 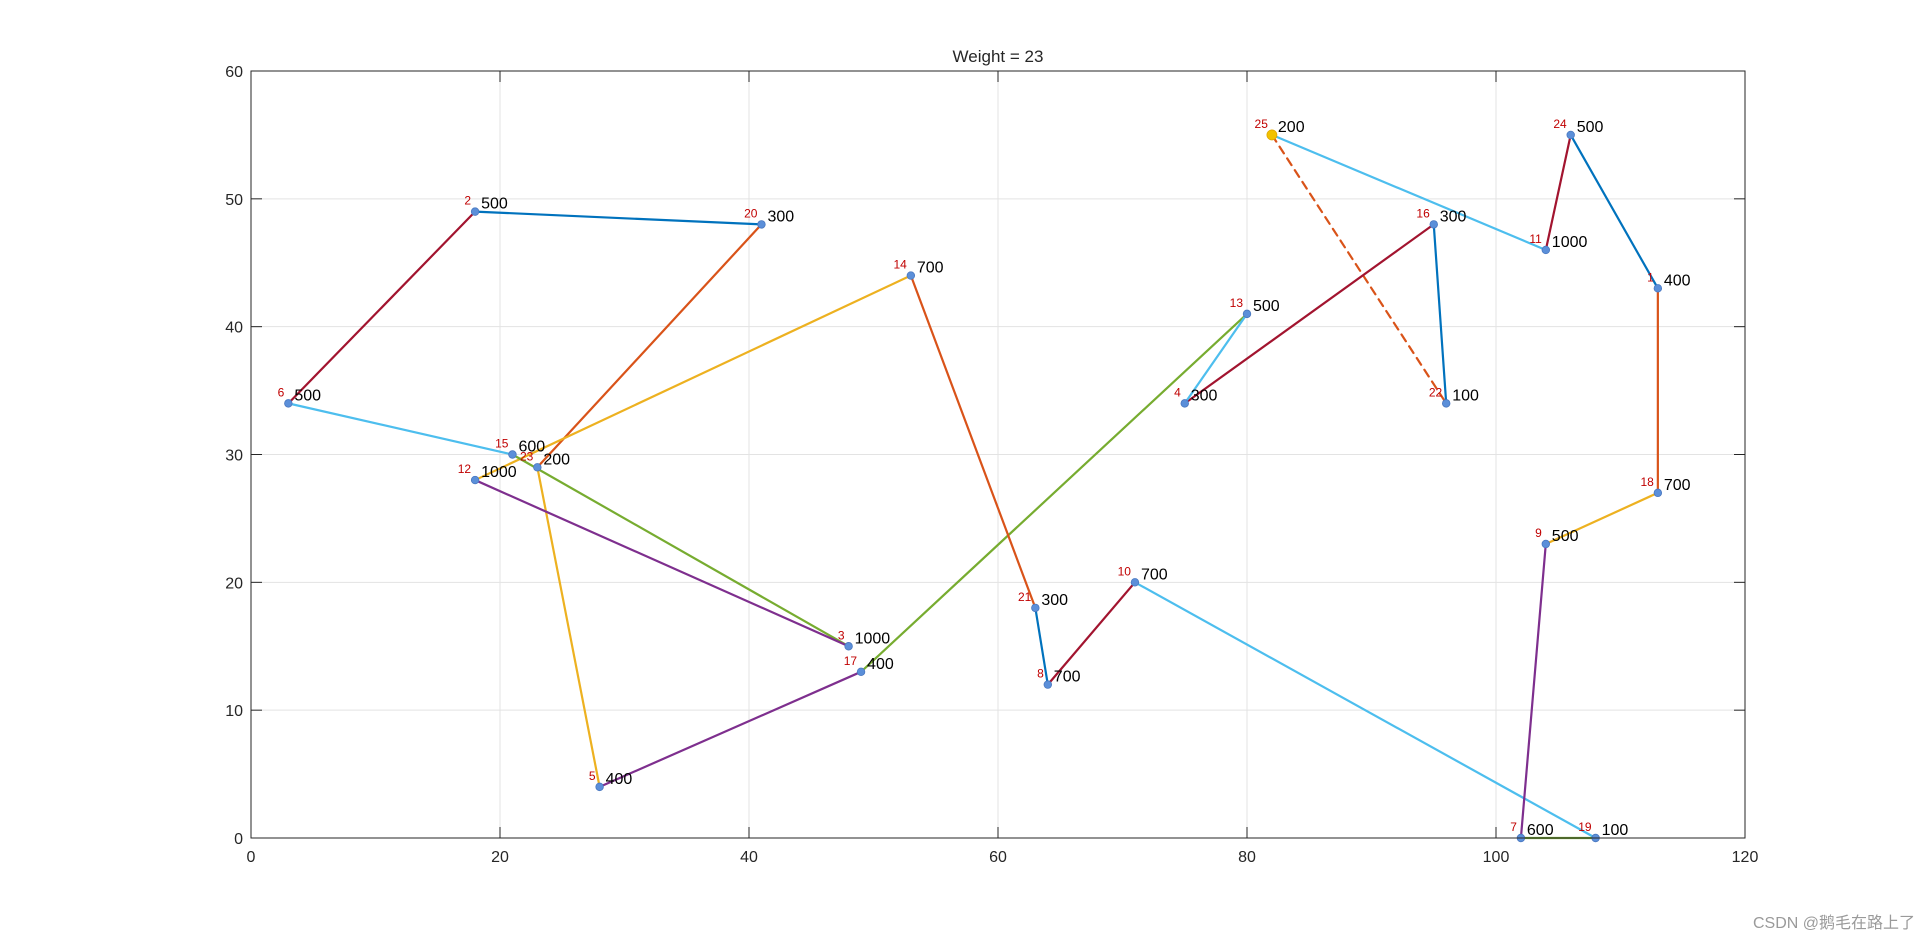 I want to click on y-tick-label: 20, so click(x=234, y=583).